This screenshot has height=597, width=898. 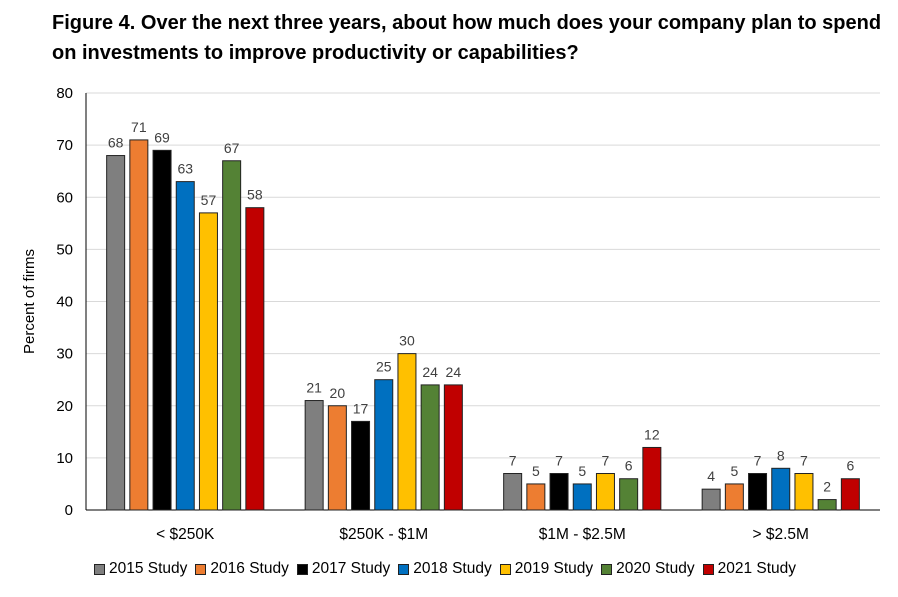 What do you see at coordinates (757, 568) in the screenshot?
I see `legend-label: 2021 Study` at bounding box center [757, 568].